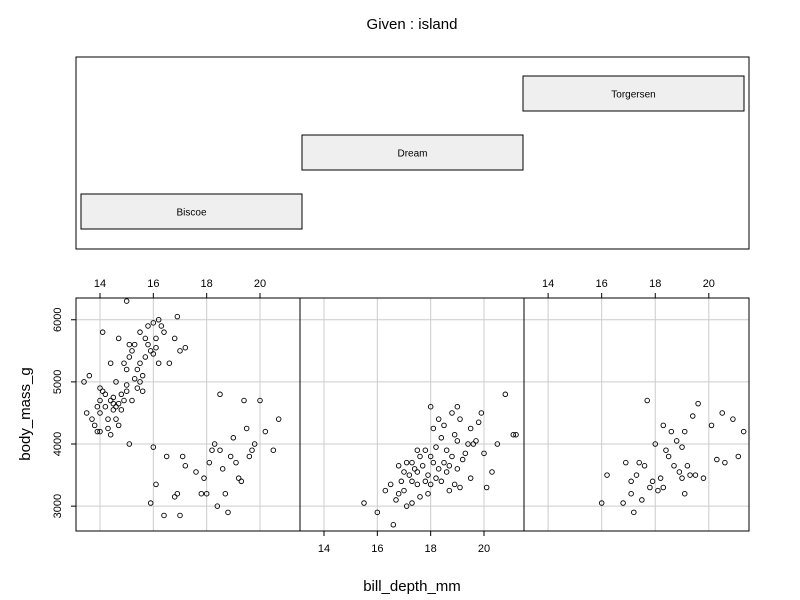  What do you see at coordinates (191, 213) in the screenshot?
I see `given-strip-label: Biscoe` at bounding box center [191, 213].